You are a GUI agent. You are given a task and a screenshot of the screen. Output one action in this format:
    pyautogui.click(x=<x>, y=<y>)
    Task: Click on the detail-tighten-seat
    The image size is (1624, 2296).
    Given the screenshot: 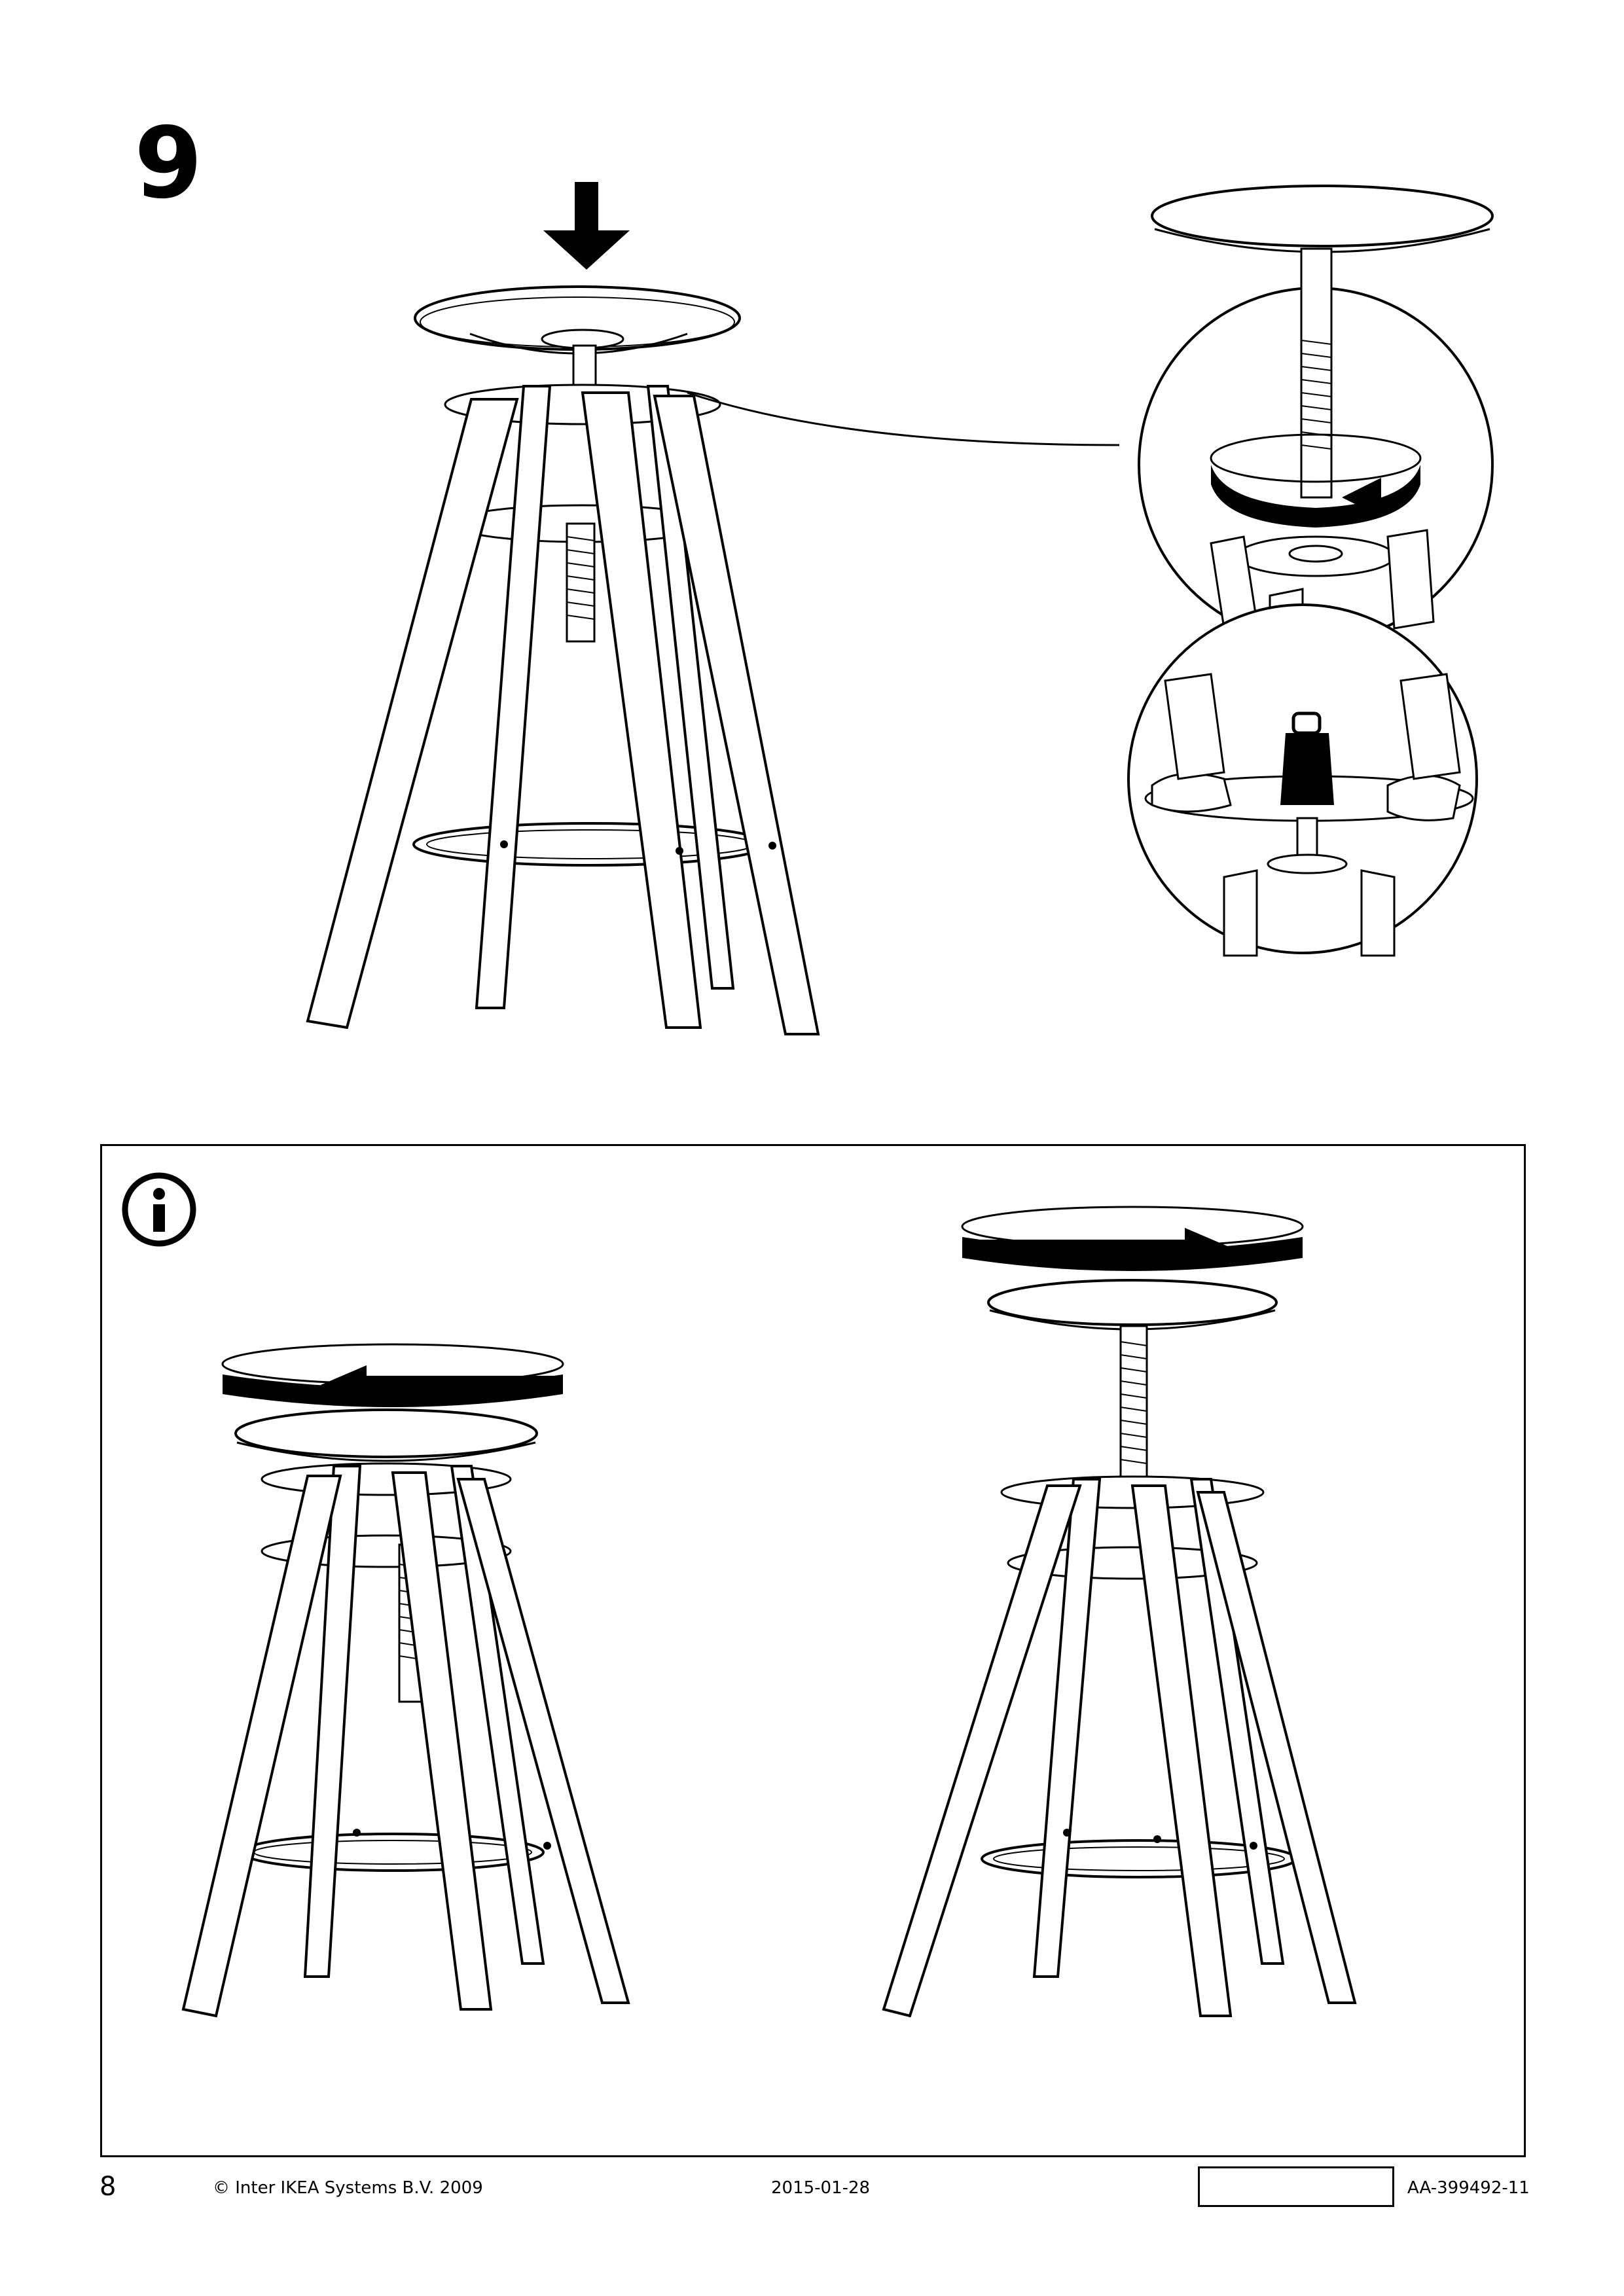 What is the action you would take?
    pyautogui.click(x=1302, y=779)
    